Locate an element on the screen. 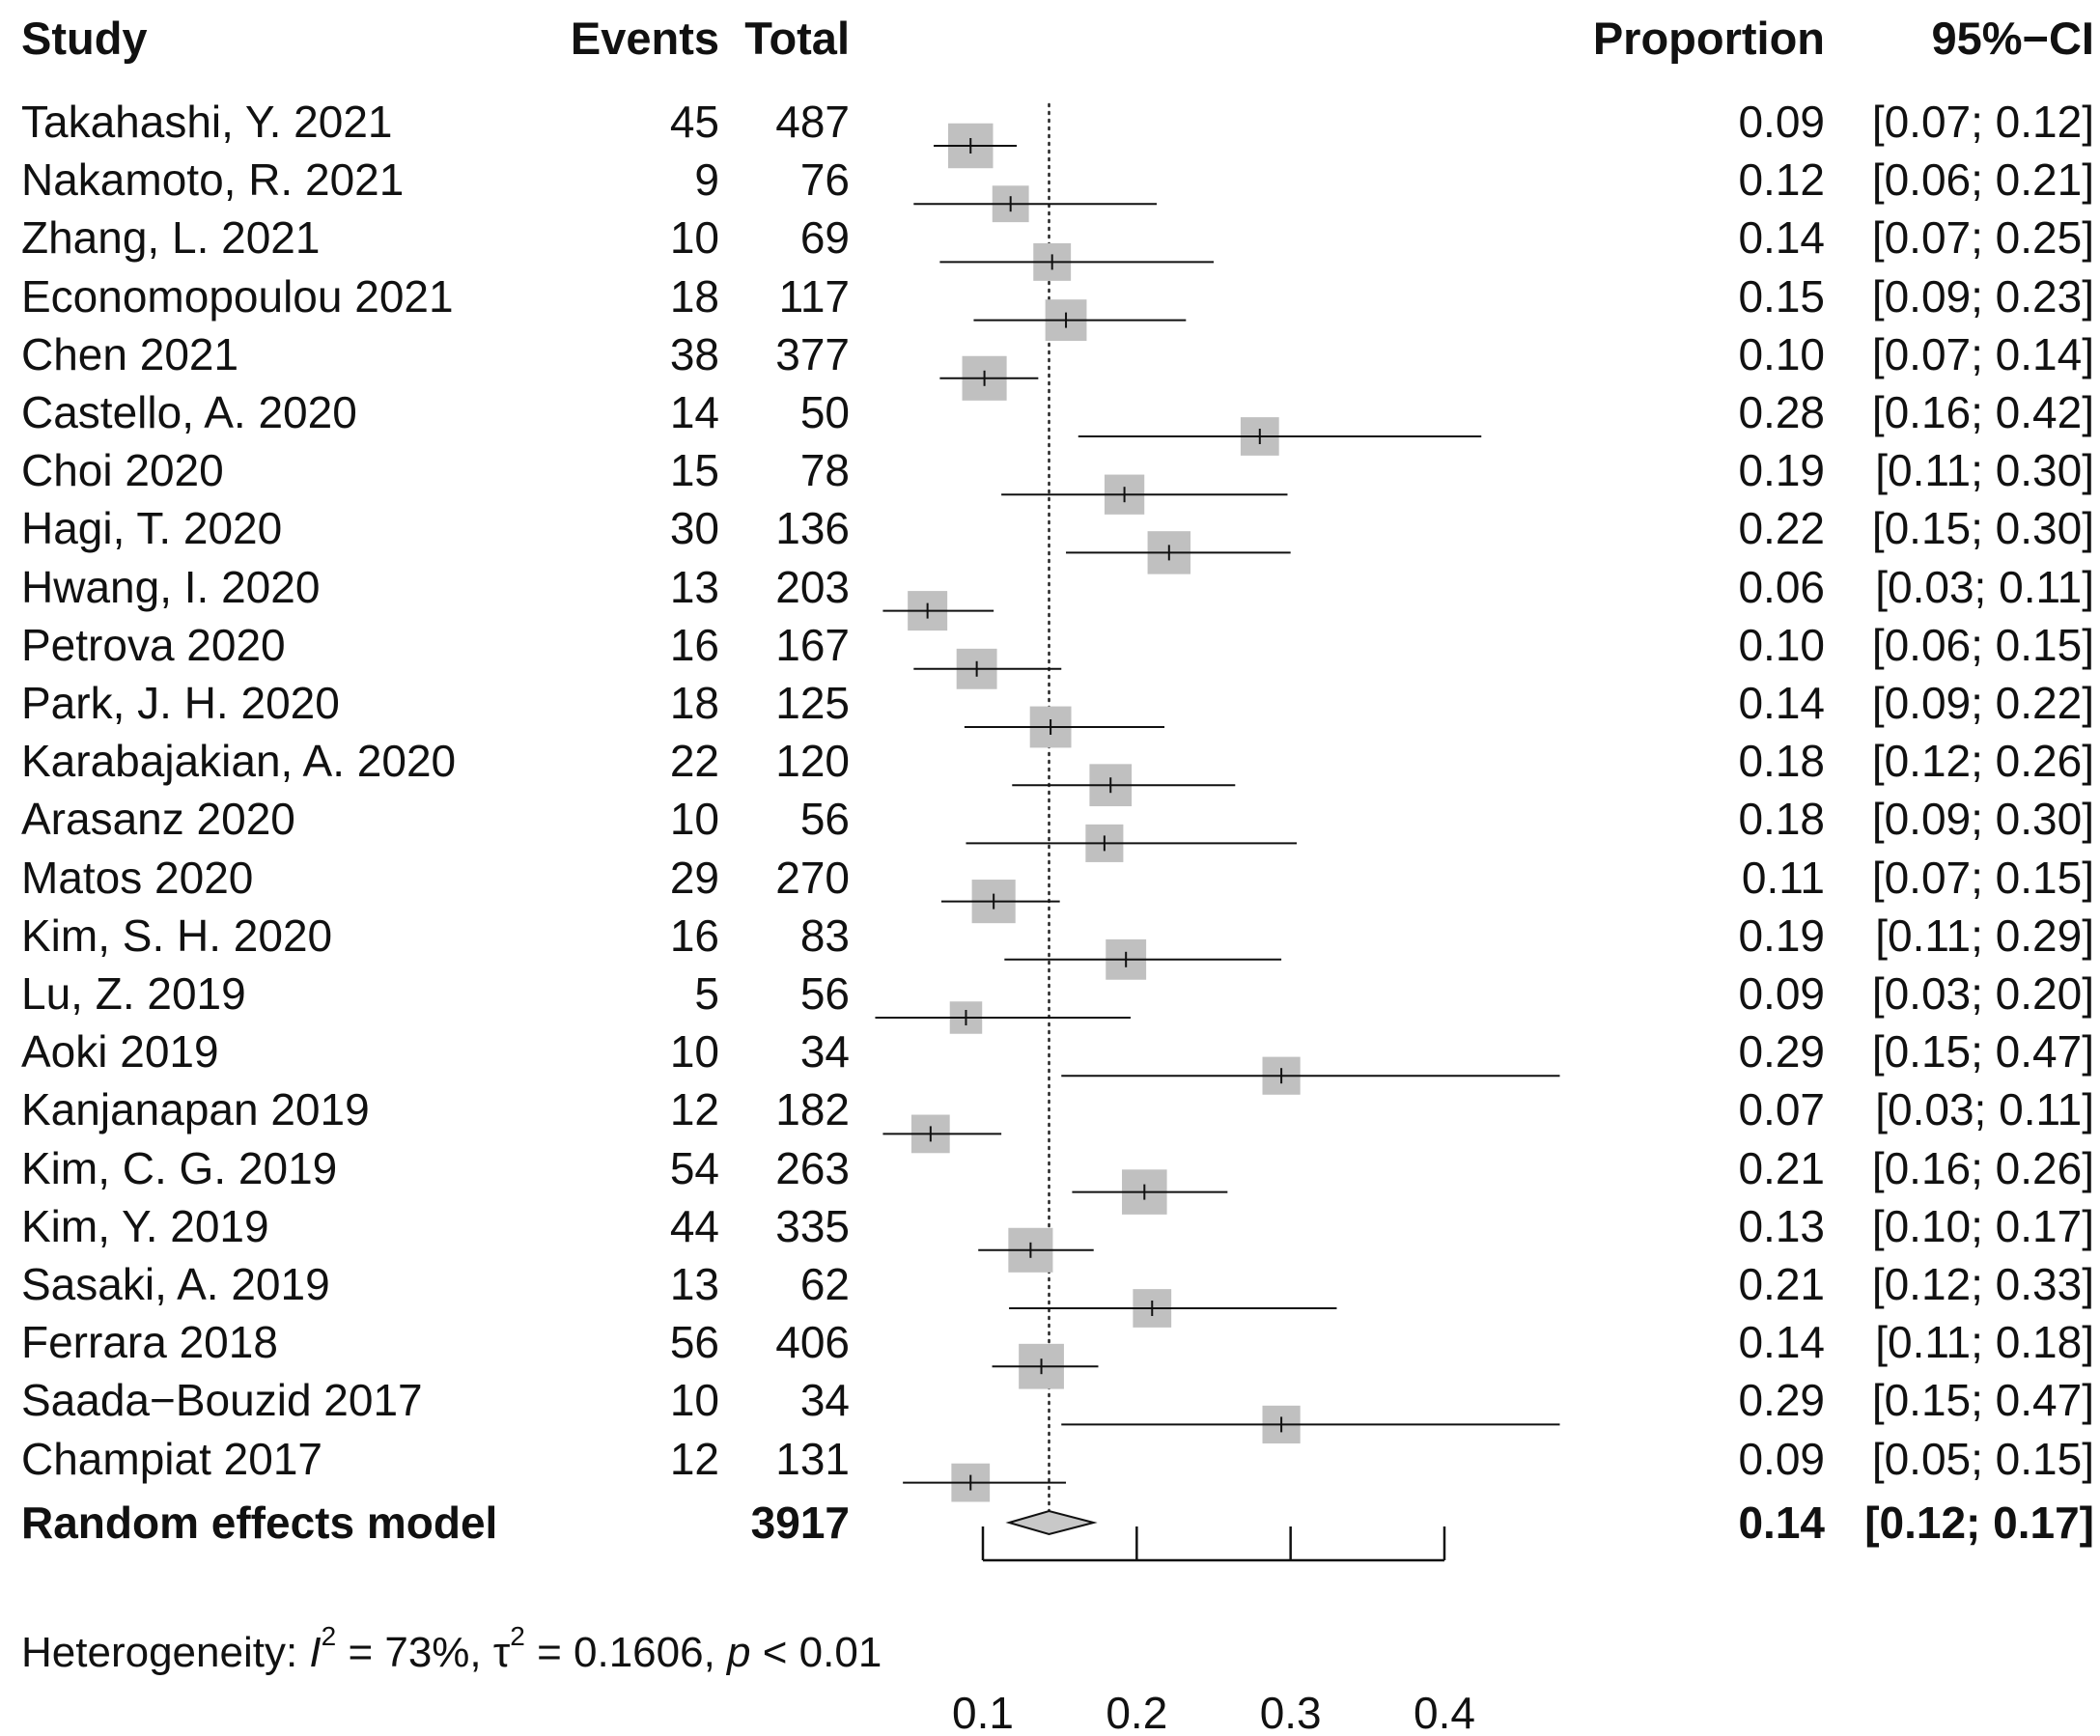 The width and height of the screenshot is (2100, 1736). study-total: 50 is located at coordinates (825, 412).